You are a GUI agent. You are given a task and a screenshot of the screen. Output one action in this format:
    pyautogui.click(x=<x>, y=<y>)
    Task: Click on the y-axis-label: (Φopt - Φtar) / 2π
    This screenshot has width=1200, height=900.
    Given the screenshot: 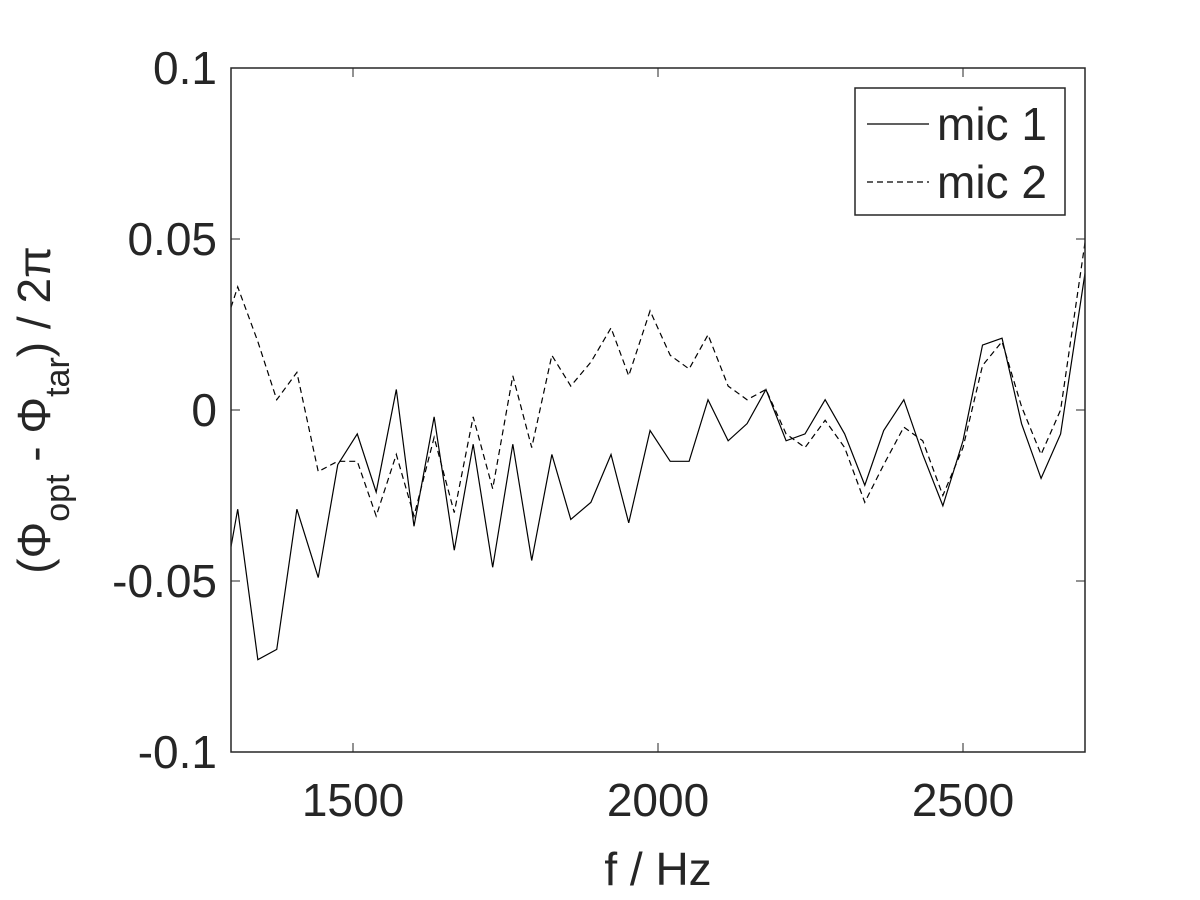 What is the action you would take?
    pyautogui.click(x=42, y=410)
    